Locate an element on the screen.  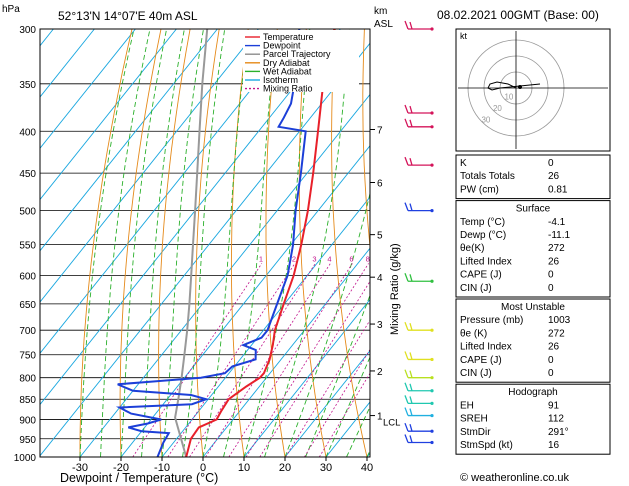
hodograph-table-title: Hodograph is located at coordinates (532, 392).